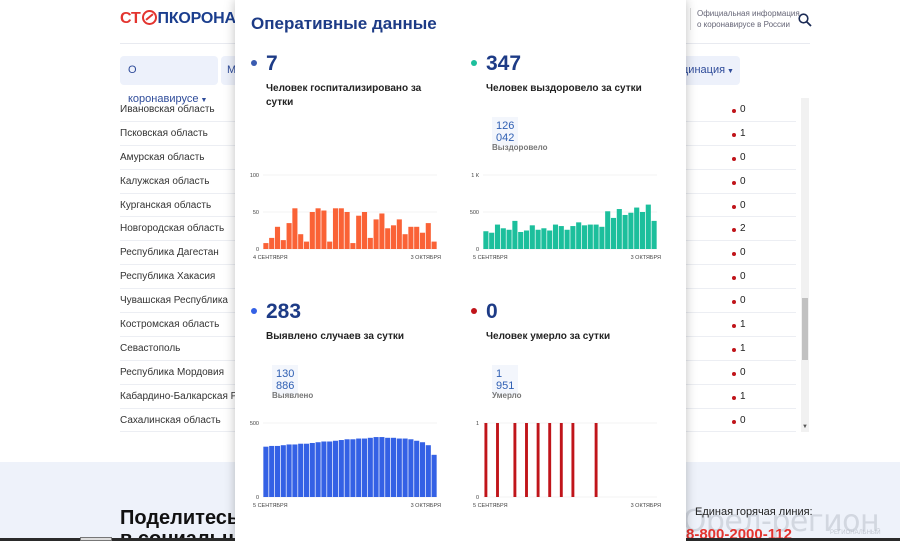 The width and height of the screenshot is (900, 541). What do you see at coordinates (565, 217) in the screenshot?
I see `chart-recovered: 1 К 500 0 5 СЕНТЯБРЯ 3 ОКТЯБРЯ` at bounding box center [565, 217].